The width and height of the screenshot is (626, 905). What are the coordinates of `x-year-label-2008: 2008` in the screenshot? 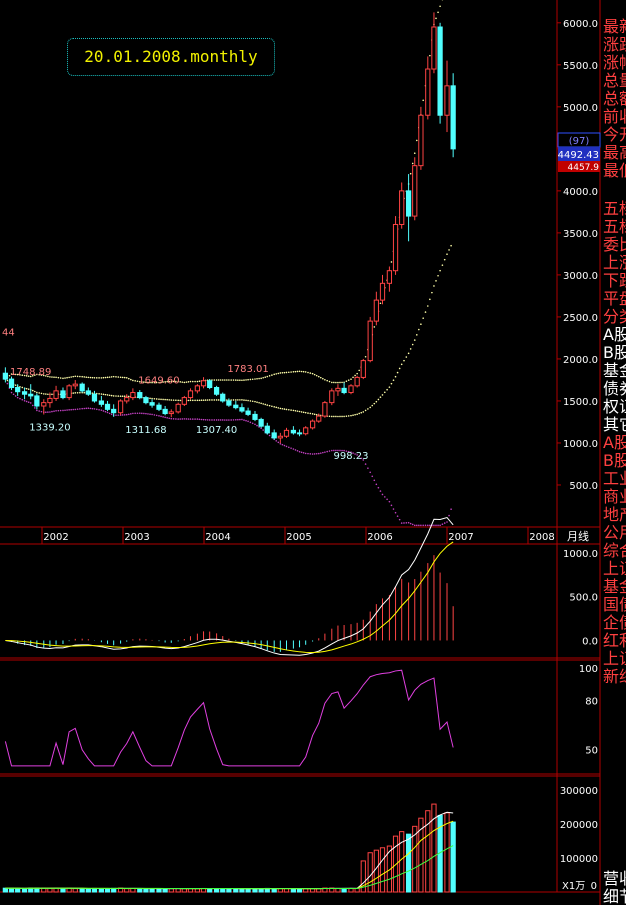 It's located at (541, 537).